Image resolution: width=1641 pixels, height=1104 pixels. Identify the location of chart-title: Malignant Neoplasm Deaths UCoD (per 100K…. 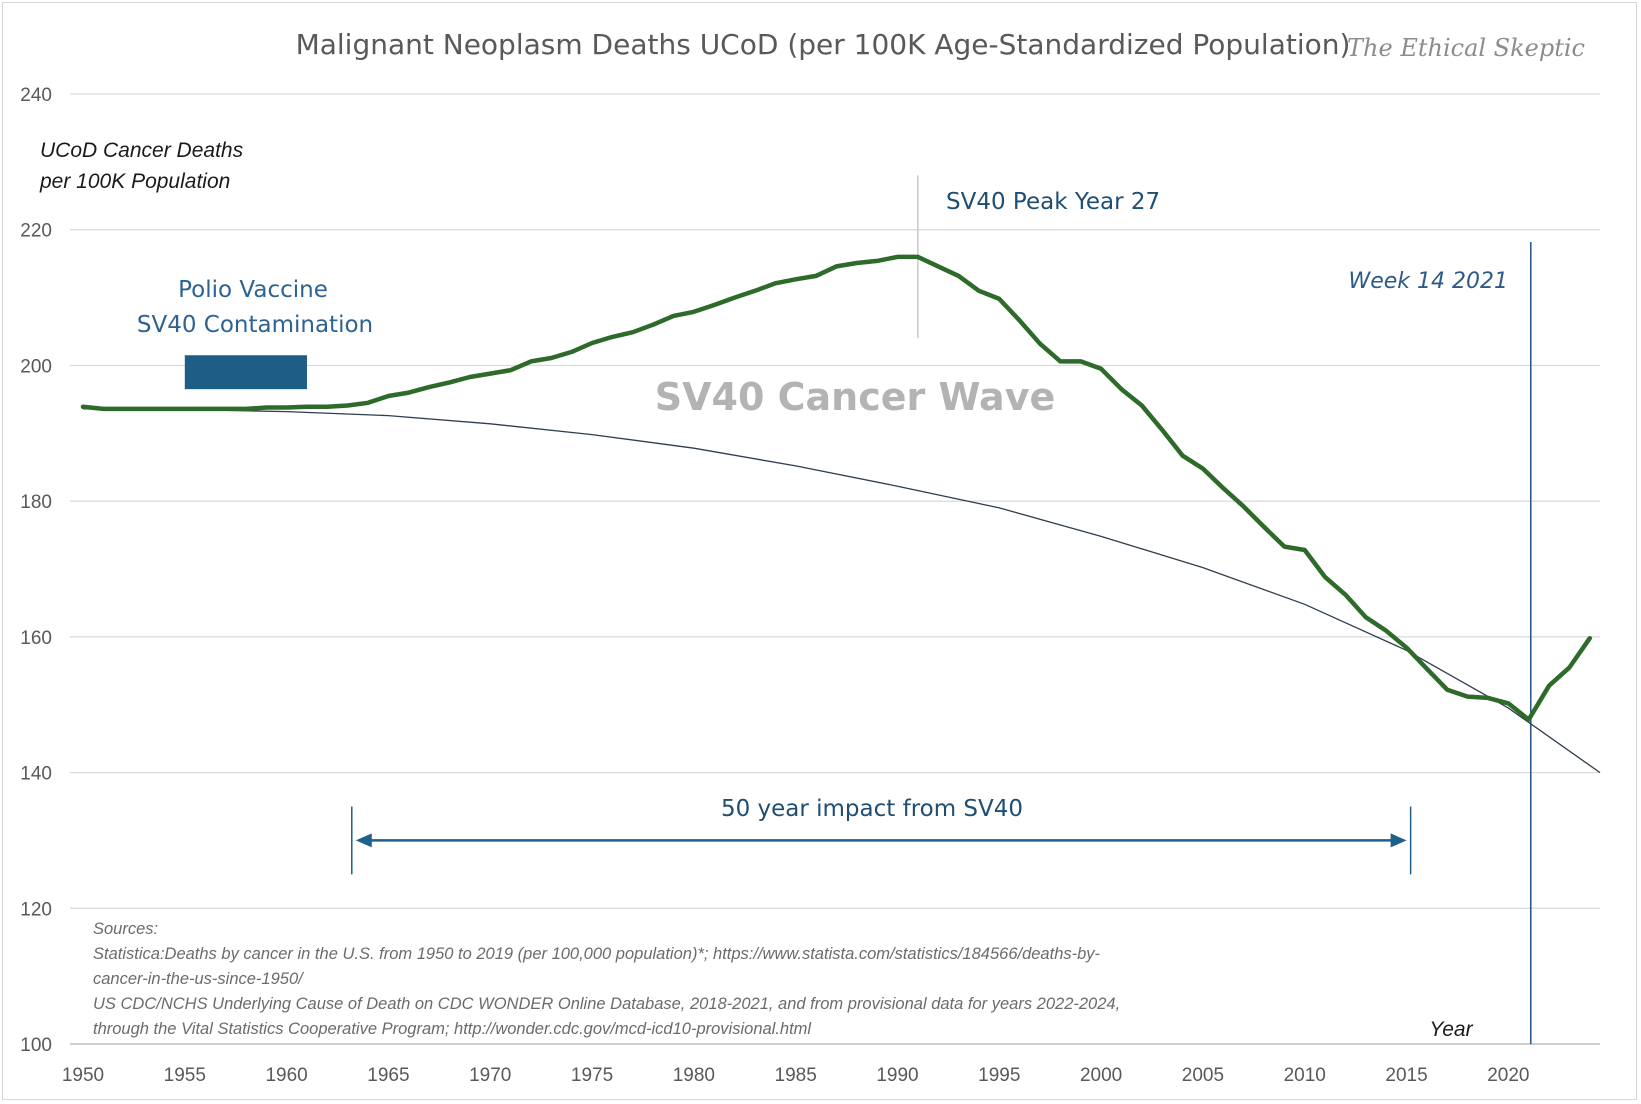
(823, 44).